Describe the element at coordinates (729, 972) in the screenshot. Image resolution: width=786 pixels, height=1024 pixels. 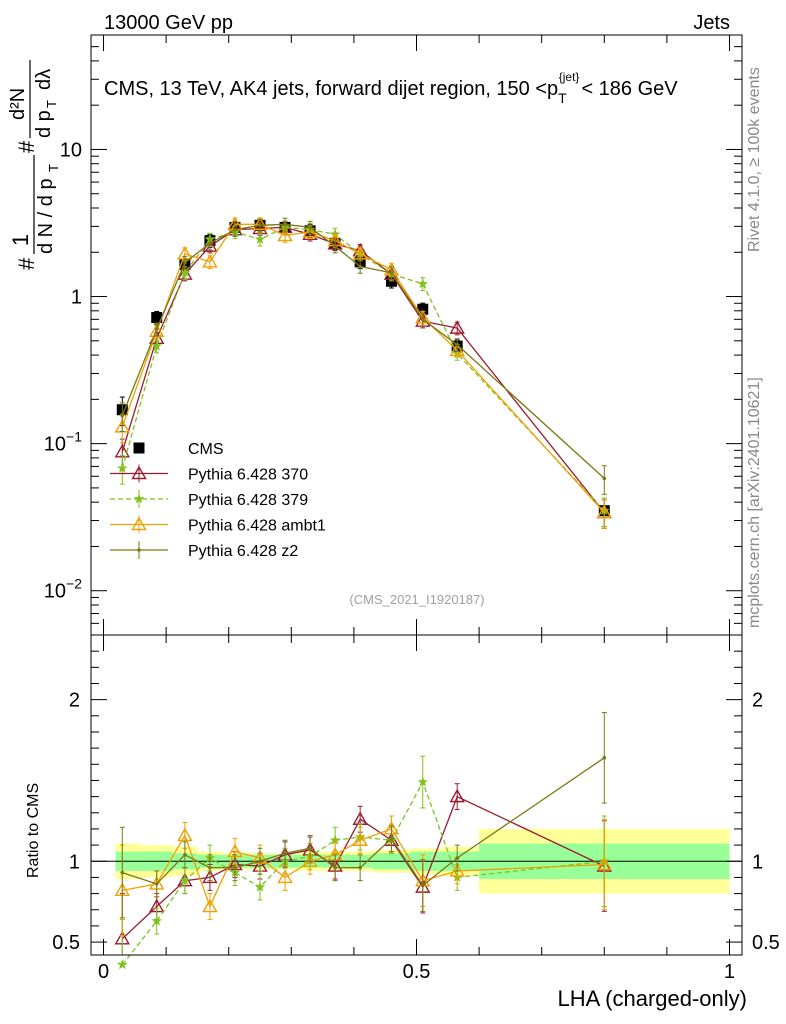
I see `x-tick-label: 1` at that location.